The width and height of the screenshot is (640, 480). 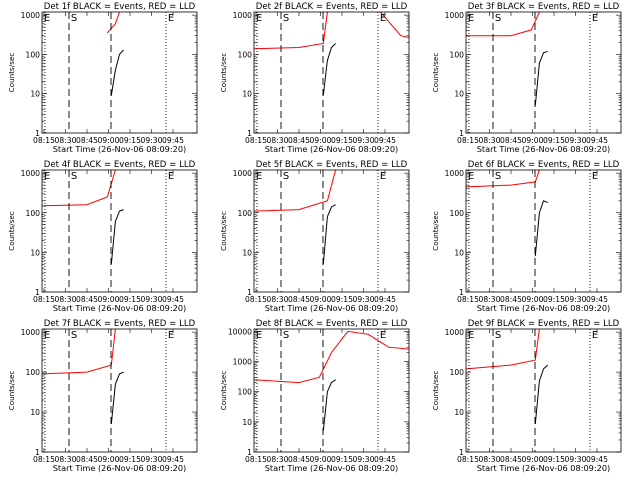 I want to click on panel-title: Det 7f BLACK = Events, RED = LLD, so click(x=120, y=324).